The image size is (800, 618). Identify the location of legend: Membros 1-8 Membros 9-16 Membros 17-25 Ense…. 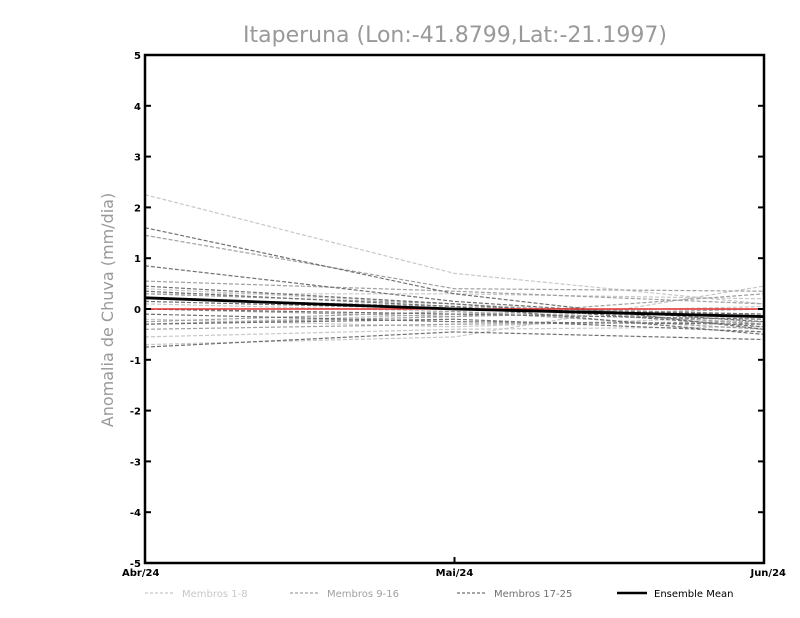
(439, 594).